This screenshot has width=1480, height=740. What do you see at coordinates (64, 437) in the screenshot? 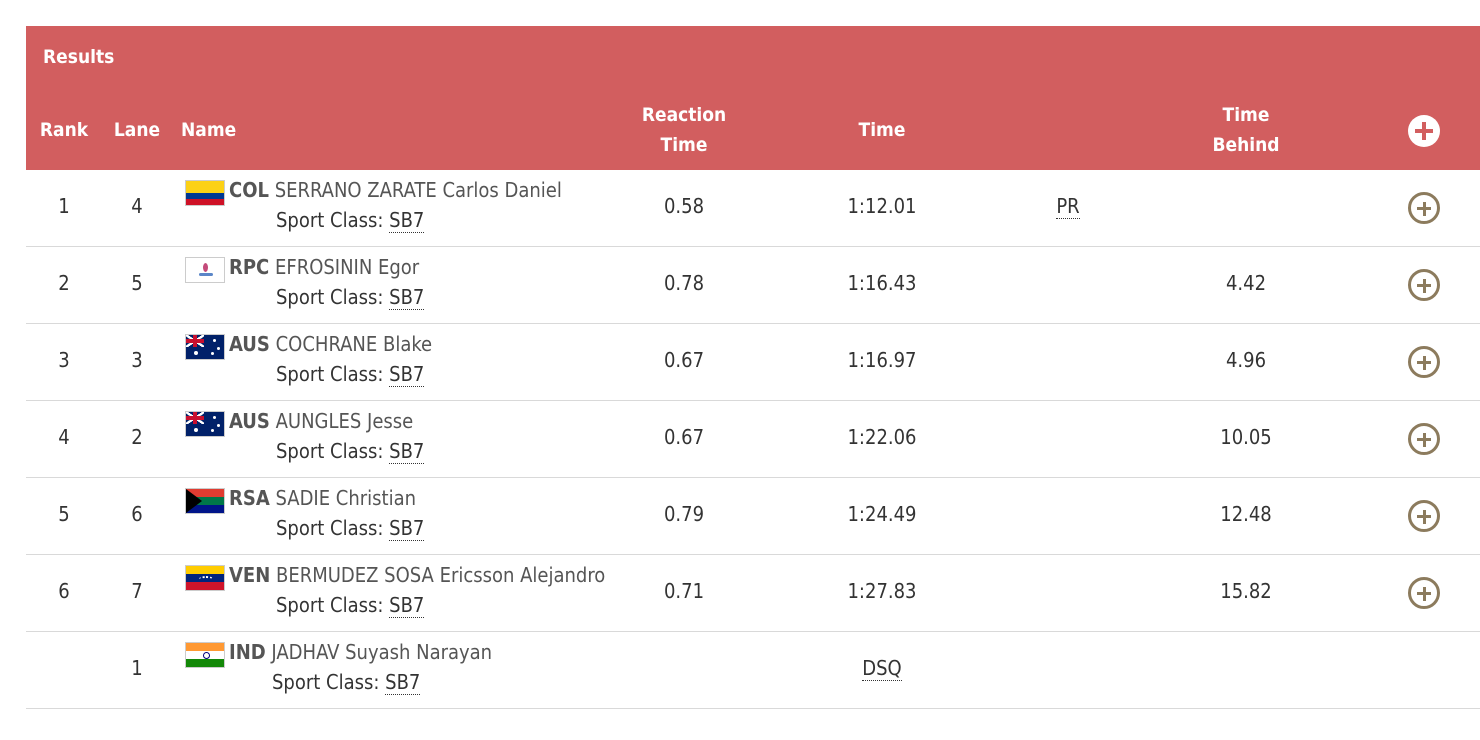
I see `rank-cell: 4` at bounding box center [64, 437].